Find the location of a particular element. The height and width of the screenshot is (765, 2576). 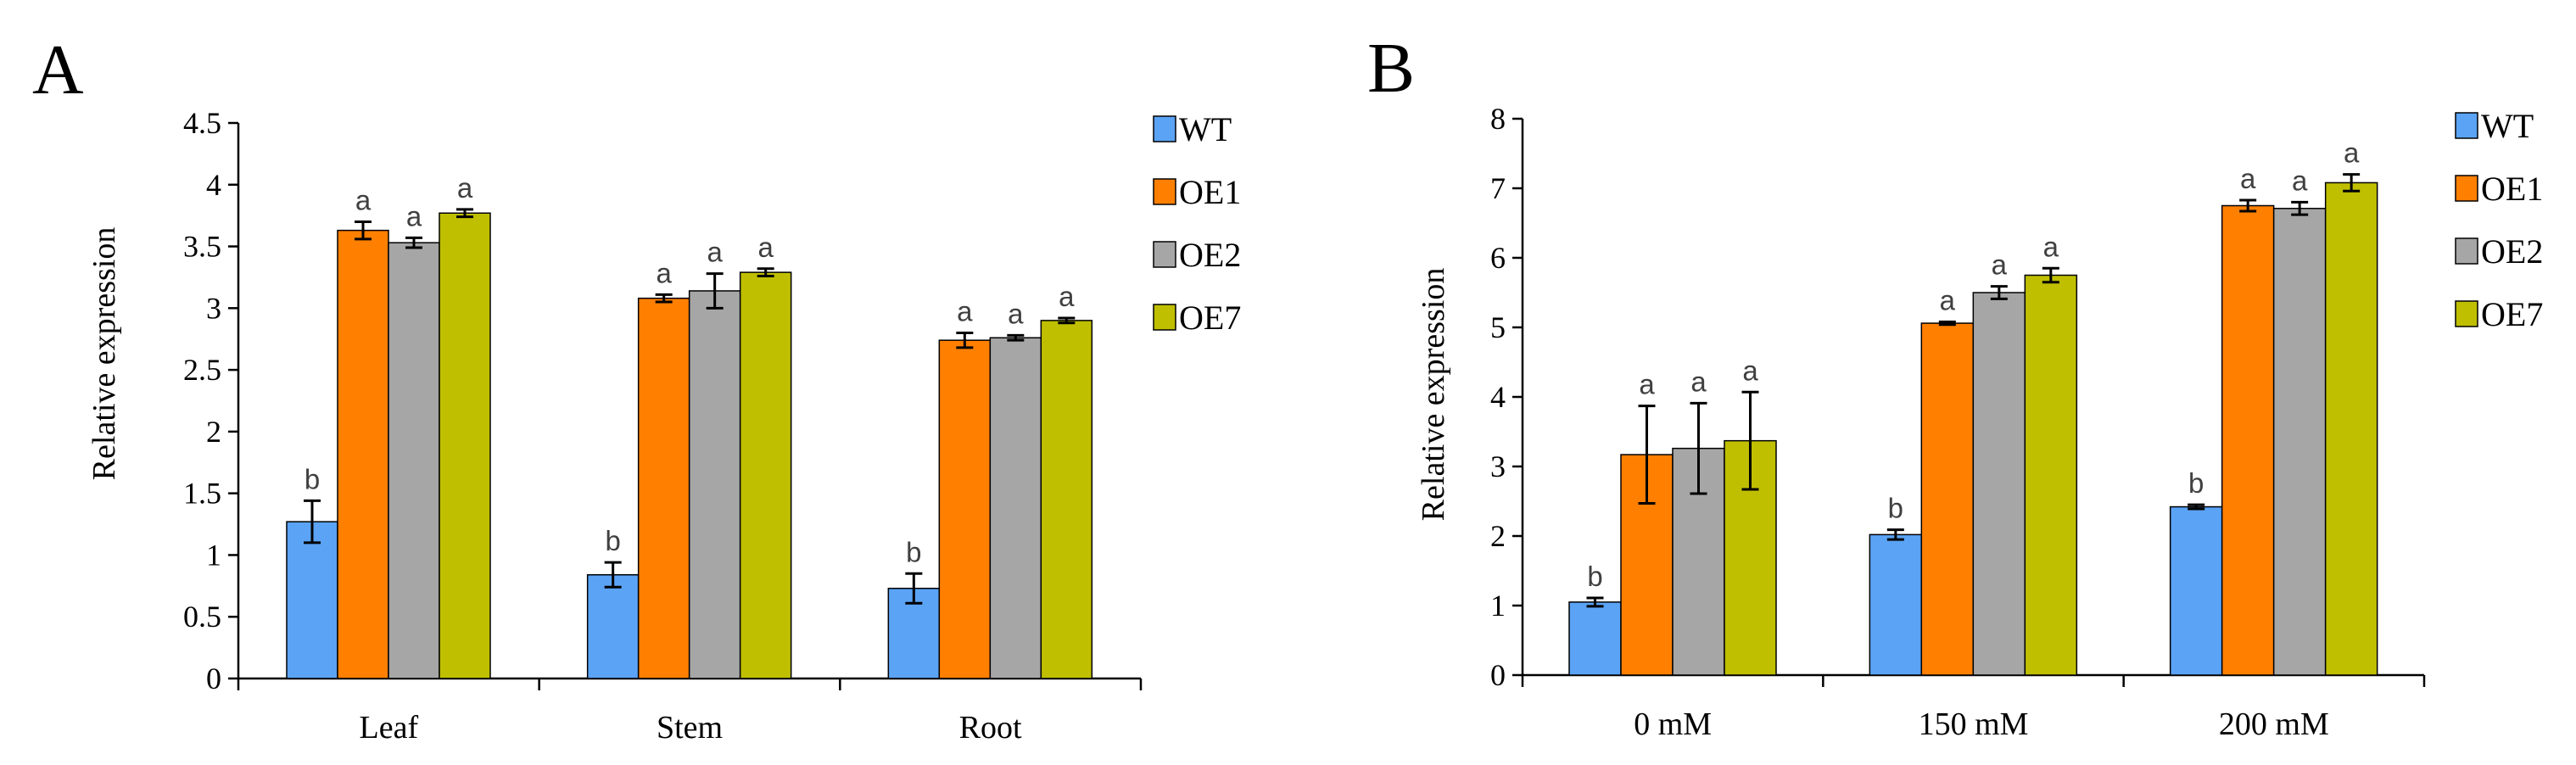

y-tick-label: 7 is located at coordinates (1498, 188).